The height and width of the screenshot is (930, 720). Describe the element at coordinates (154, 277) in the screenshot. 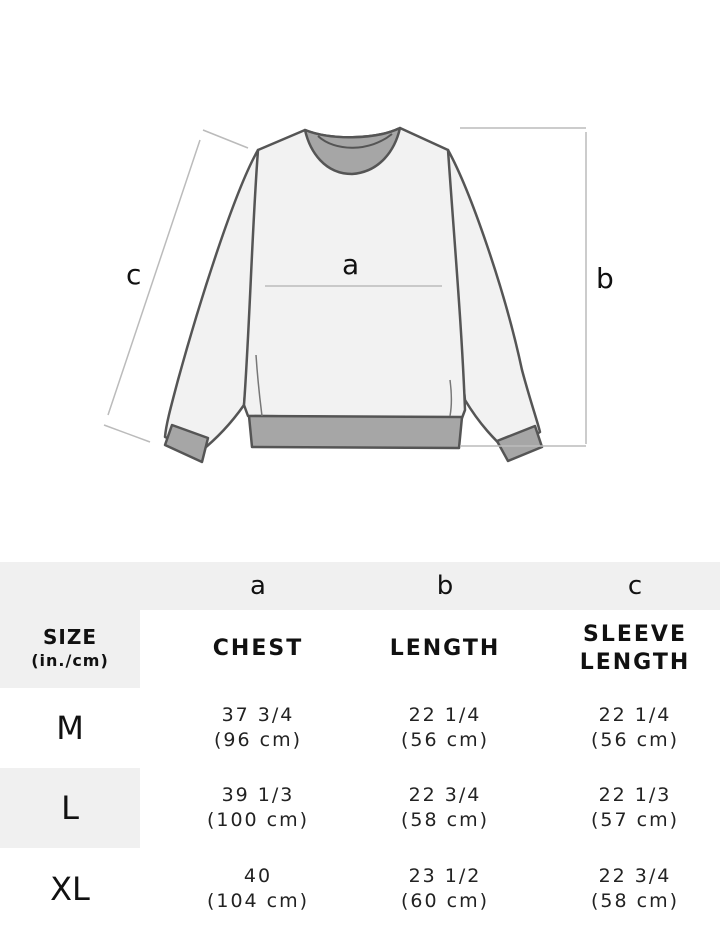

I see `sleeve-measure-line` at that location.